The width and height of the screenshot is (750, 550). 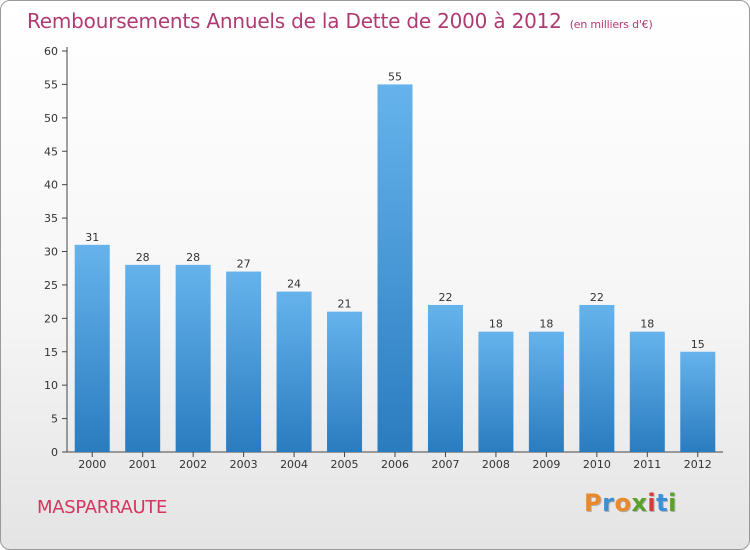 What do you see at coordinates (54, 452) in the screenshot?
I see `y-tick-label: 0` at bounding box center [54, 452].